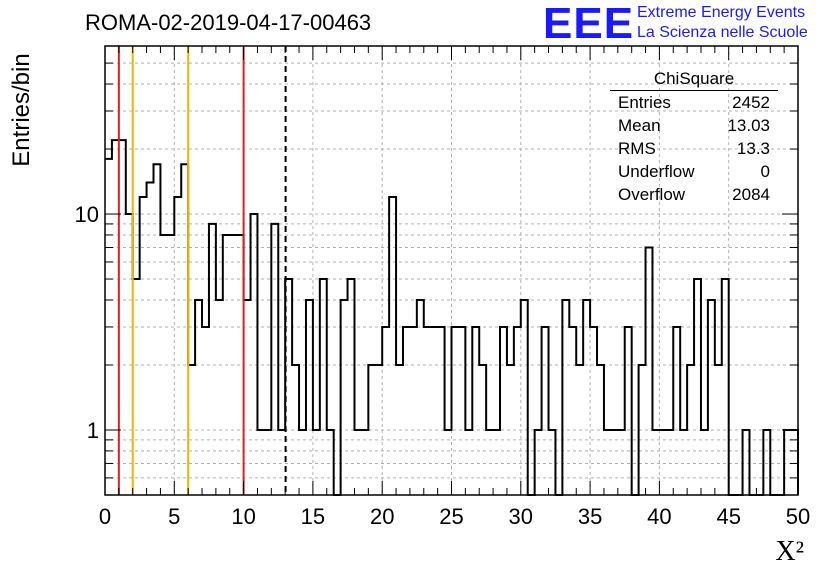  Describe the element at coordinates (694, 125) in the screenshot. I see `stats-row-mean: Mean 13.03` at that location.